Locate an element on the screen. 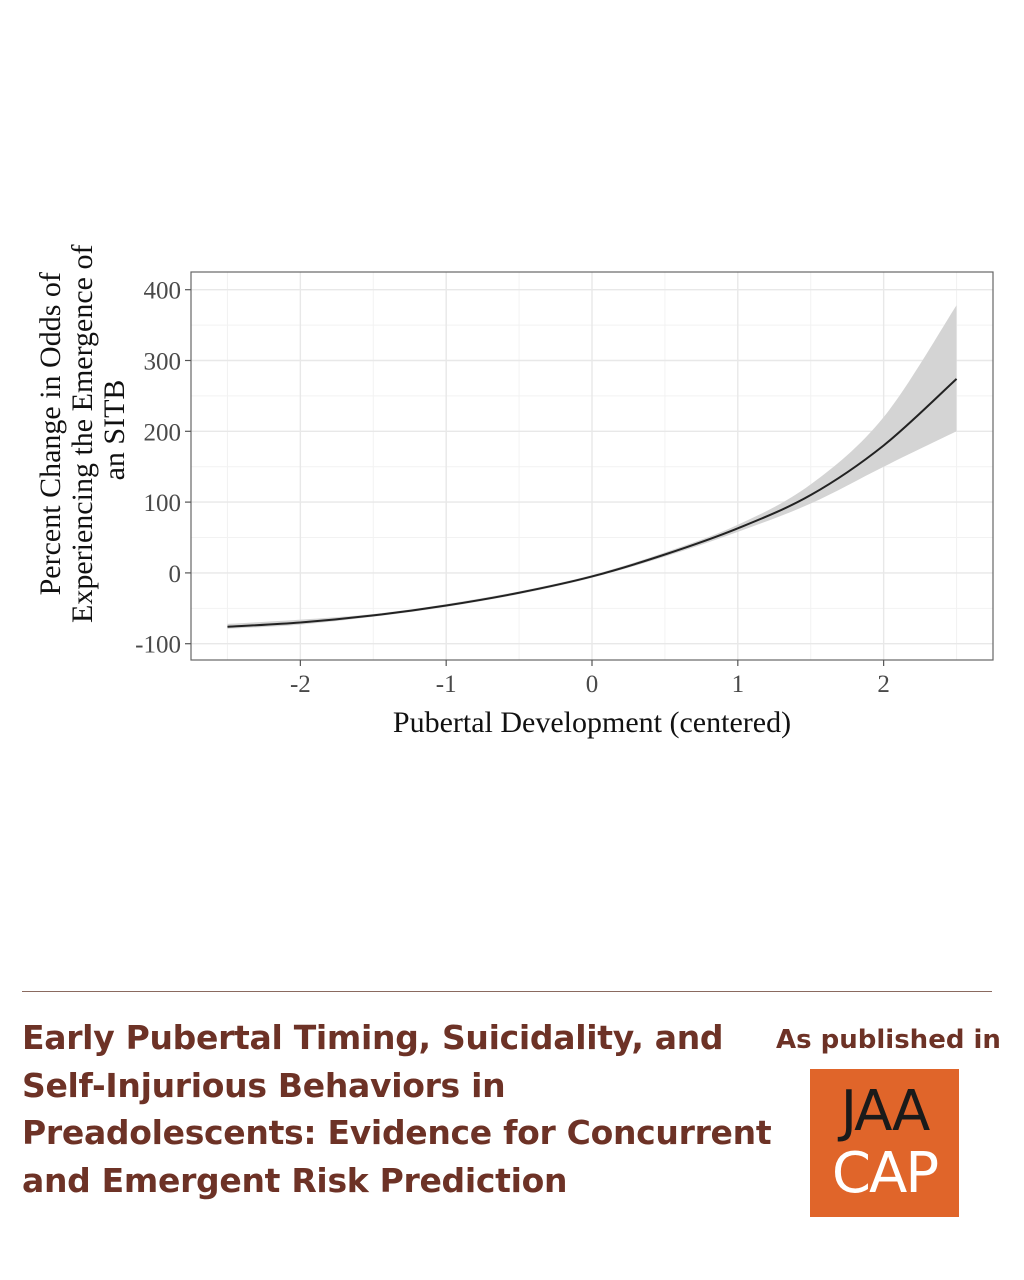  footer-divider is located at coordinates (507, 991).